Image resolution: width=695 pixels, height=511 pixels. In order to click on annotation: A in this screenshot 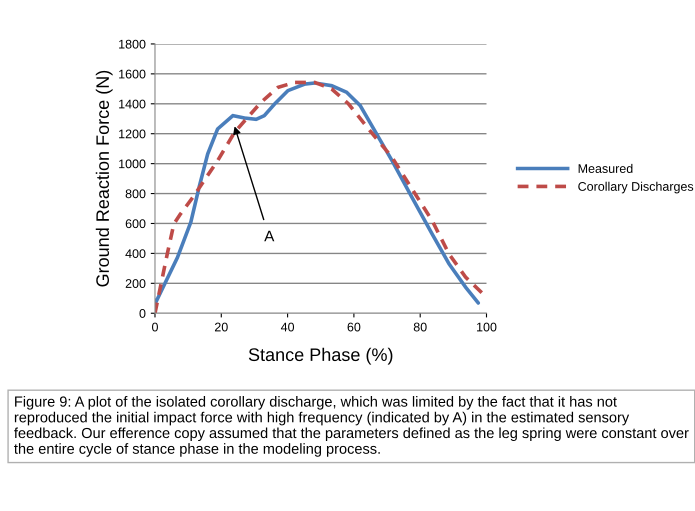, I will do `click(269, 236)`.